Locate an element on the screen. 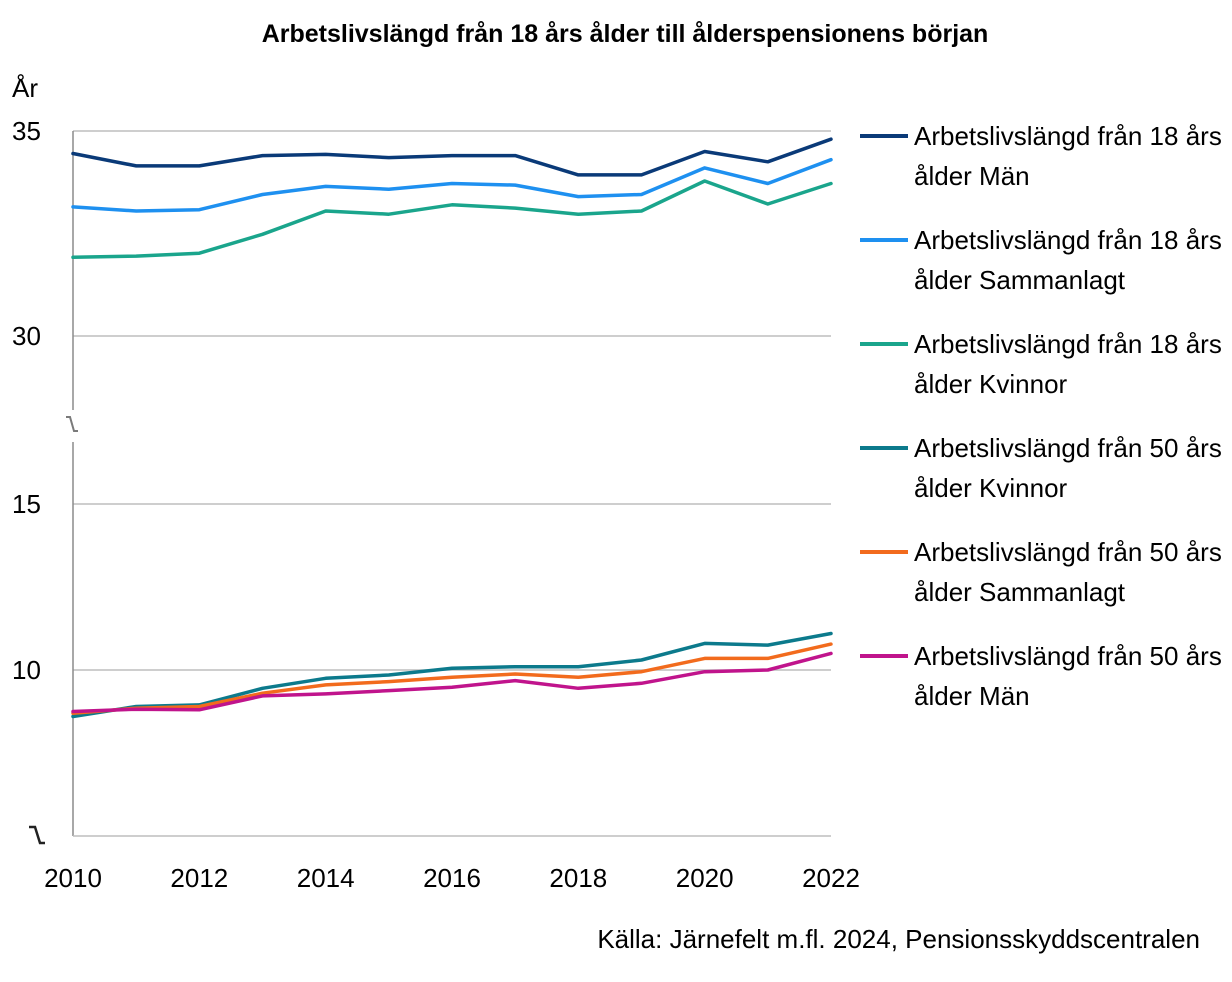  y-tick-label: 35 is located at coordinates (26, 131).